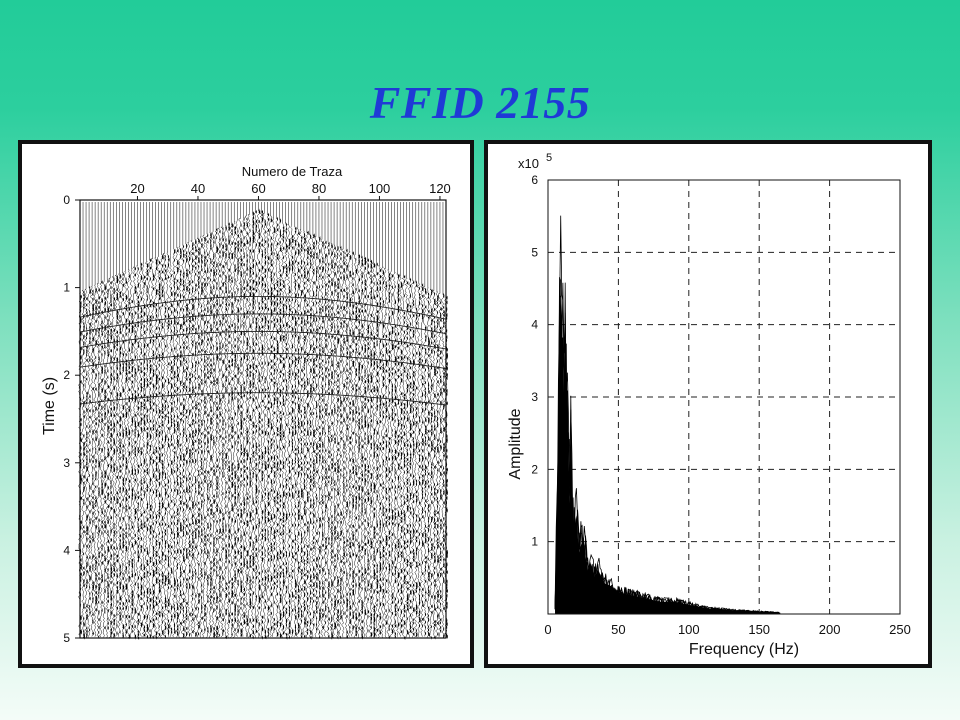 The height and width of the screenshot is (720, 960). Describe the element at coordinates (258, 188) in the screenshot. I see `x-tick-label: 60` at that location.